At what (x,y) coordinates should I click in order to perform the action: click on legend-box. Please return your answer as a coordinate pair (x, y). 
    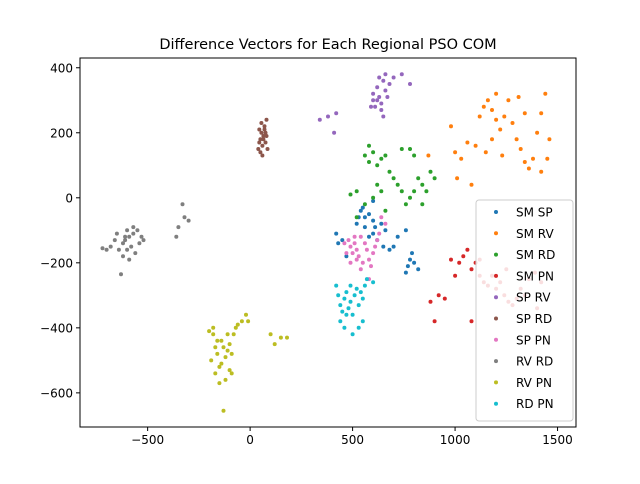
    Looking at the image, I should click on (524, 310).